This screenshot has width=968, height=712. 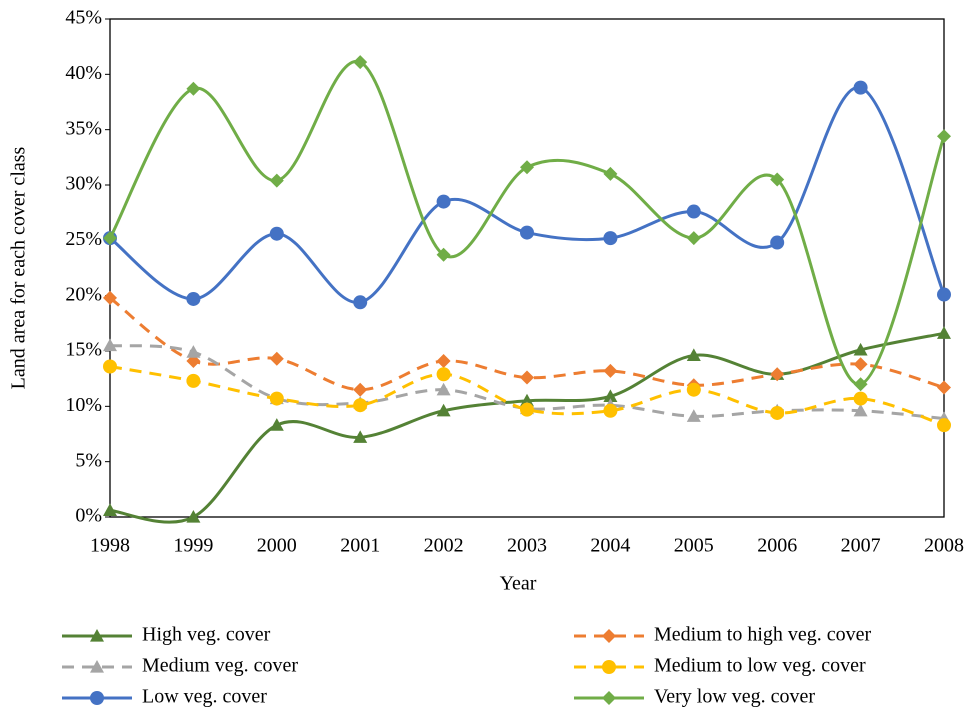 What do you see at coordinates (83, 128) in the screenshot?
I see `y-tick-label: 35%` at bounding box center [83, 128].